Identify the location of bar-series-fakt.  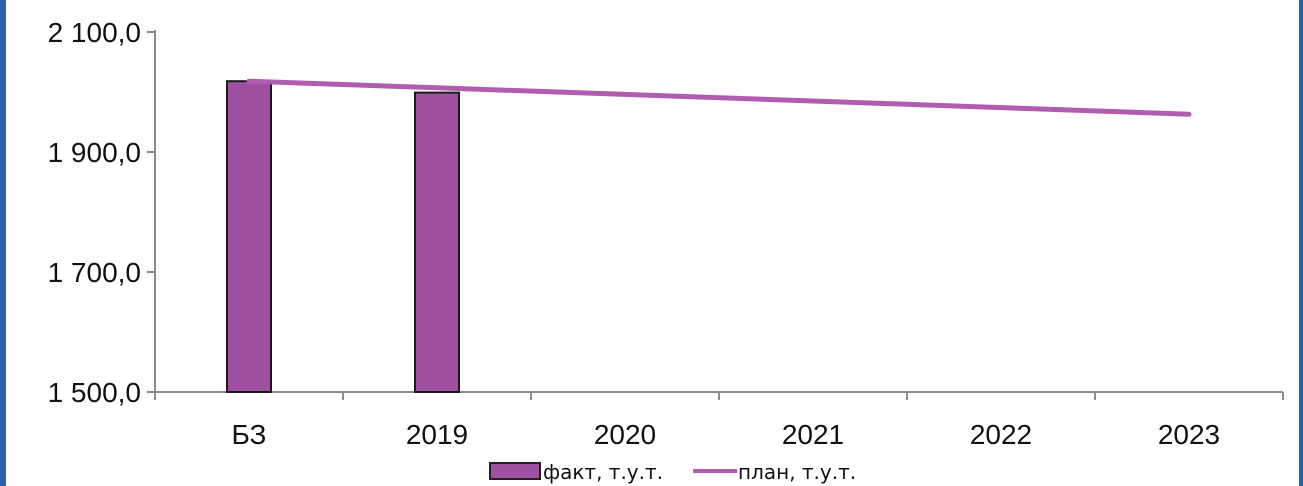
(343, 236).